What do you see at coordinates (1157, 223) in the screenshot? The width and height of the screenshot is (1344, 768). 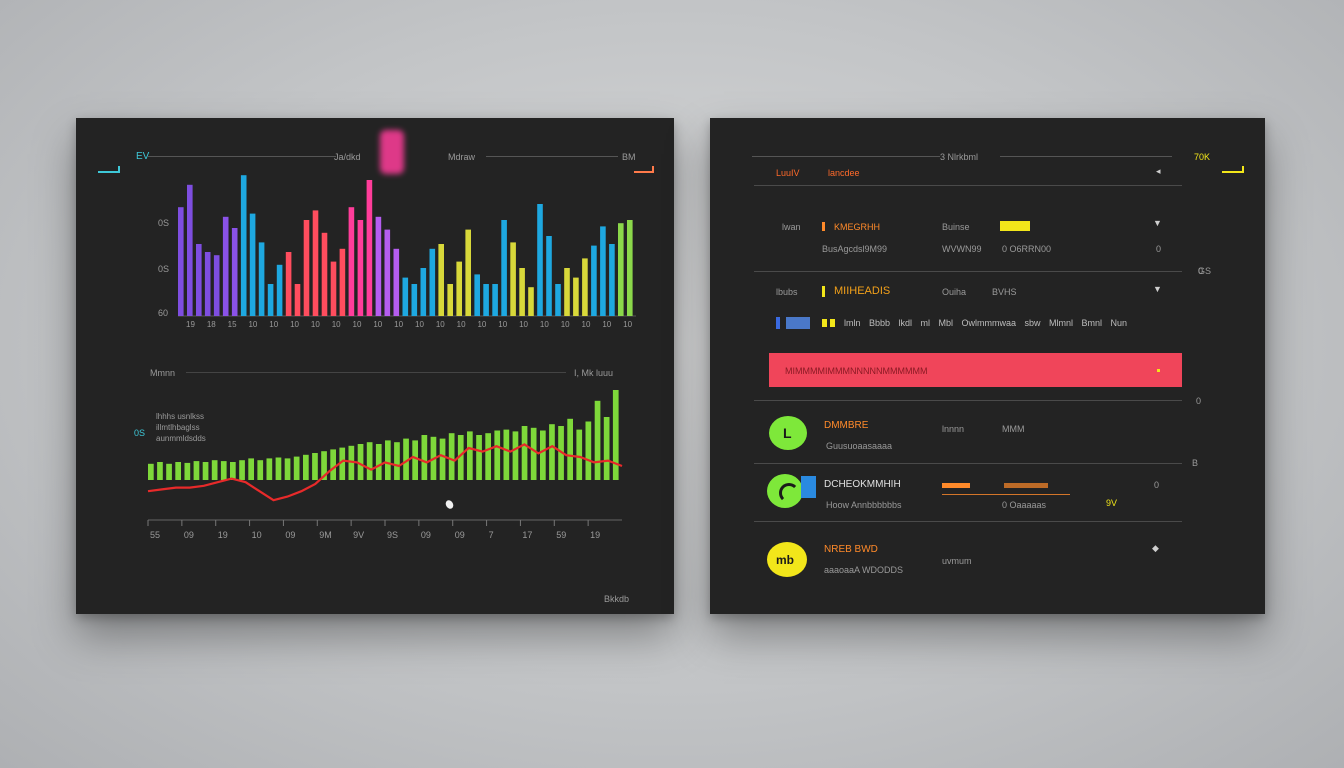 I see `row1-dropdown-icon: ▼` at bounding box center [1157, 223].